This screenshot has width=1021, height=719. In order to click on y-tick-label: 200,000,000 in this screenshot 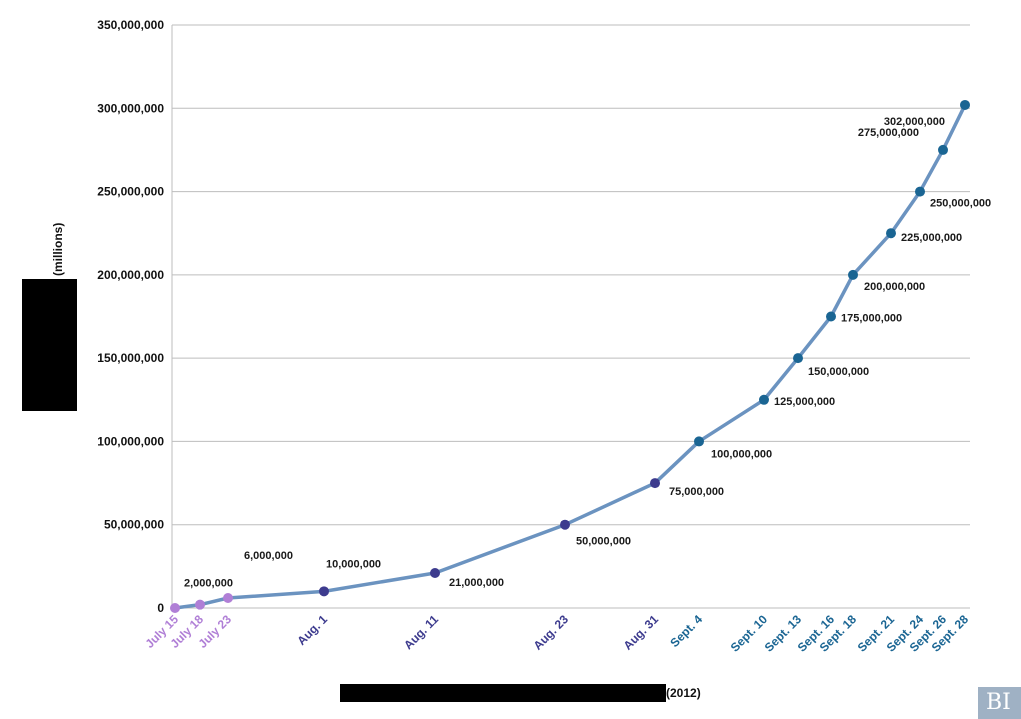, I will do `click(130, 275)`.